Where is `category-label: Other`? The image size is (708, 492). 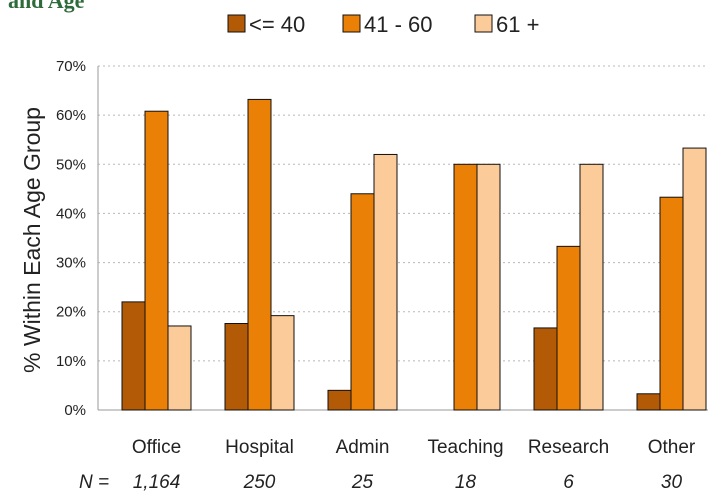 category-label: Other is located at coordinates (672, 447).